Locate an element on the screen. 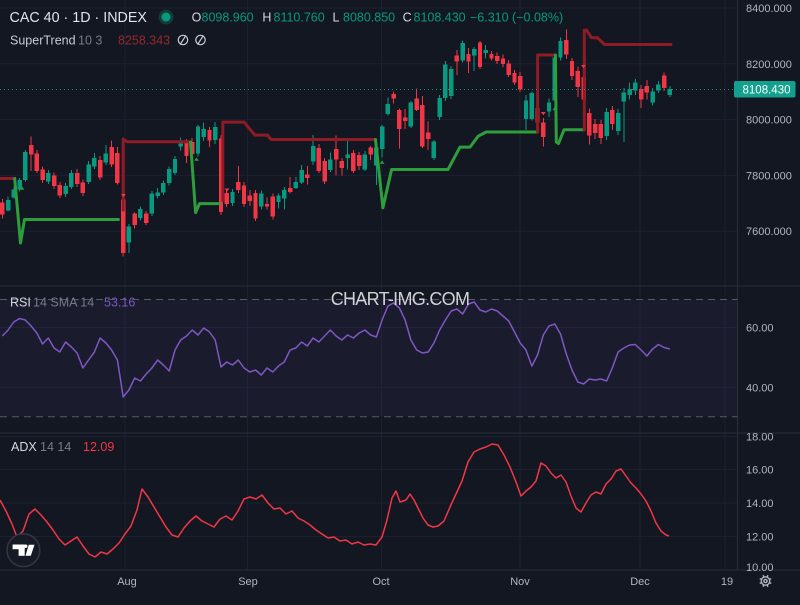  svg-text: Nov is located at coordinates (520, 582).